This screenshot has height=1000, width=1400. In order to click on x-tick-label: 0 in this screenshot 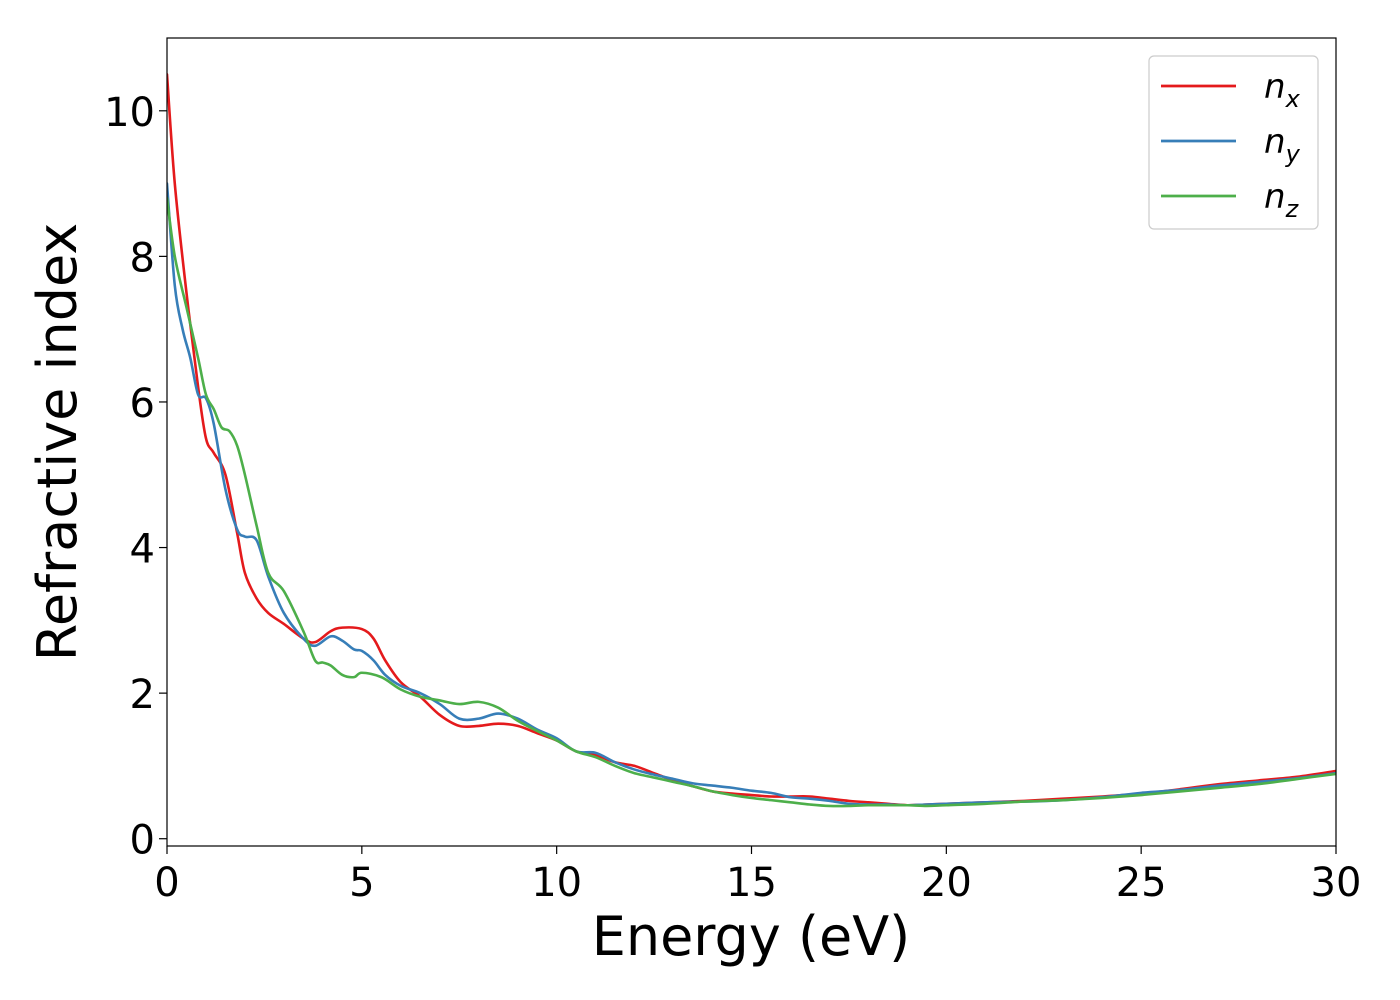, I will do `click(166, 883)`.